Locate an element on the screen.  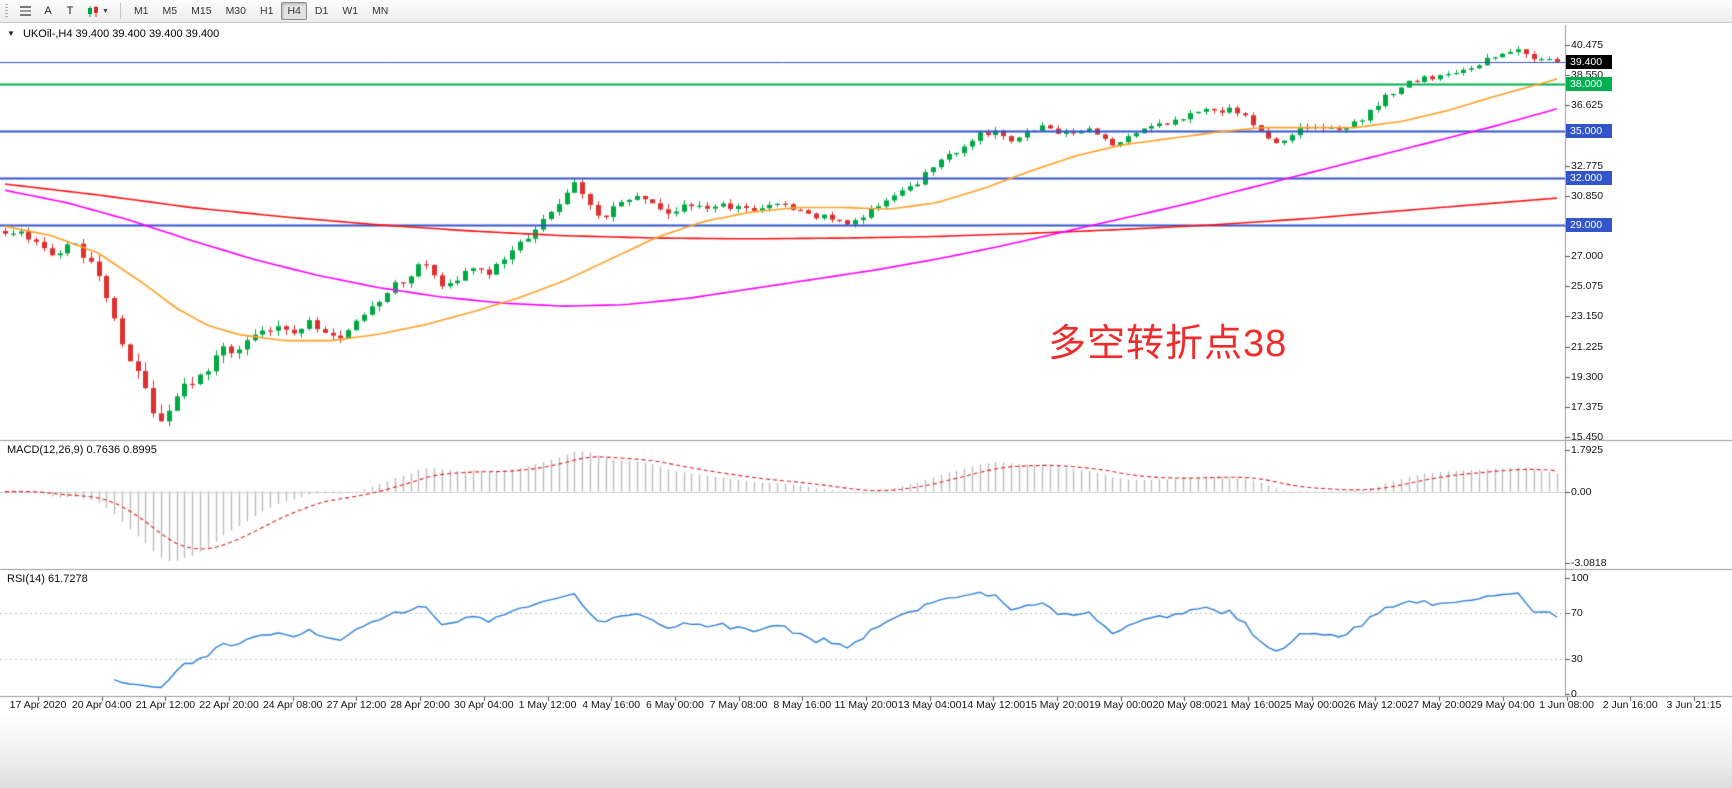
time-axis-label: 27 May 20:00 is located at coordinates (1439, 705).